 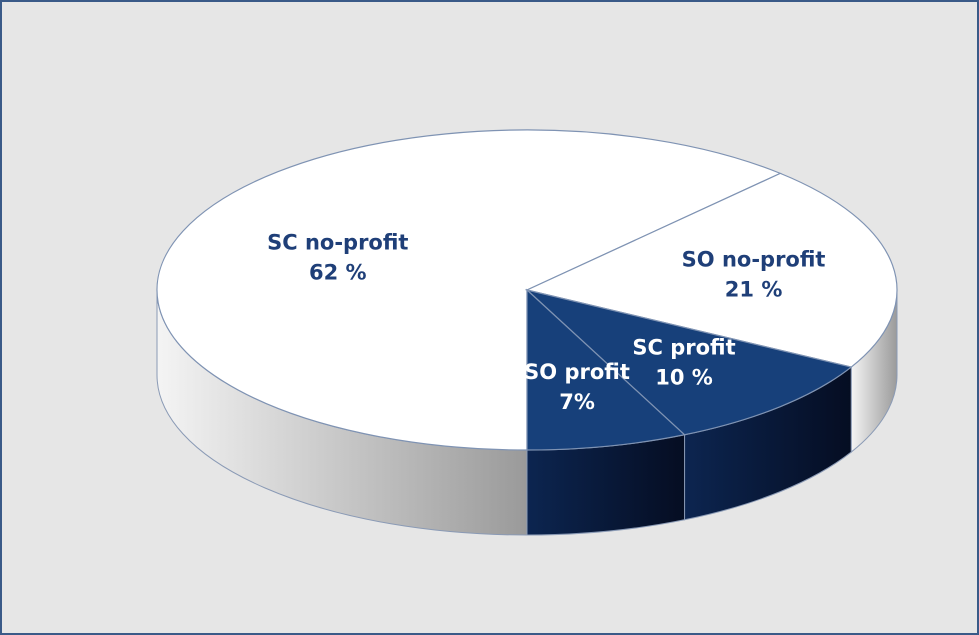 What do you see at coordinates (754, 289) in the screenshot?
I see `slice-value-label: 21 %` at bounding box center [754, 289].